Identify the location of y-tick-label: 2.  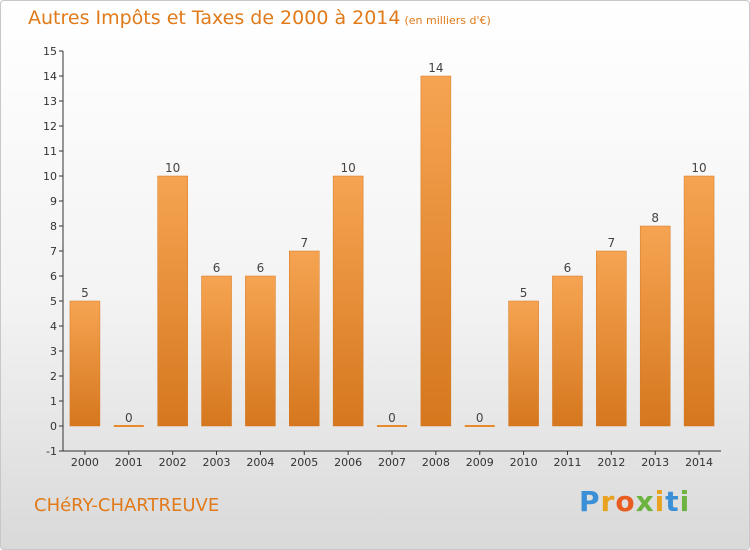
(53, 376).